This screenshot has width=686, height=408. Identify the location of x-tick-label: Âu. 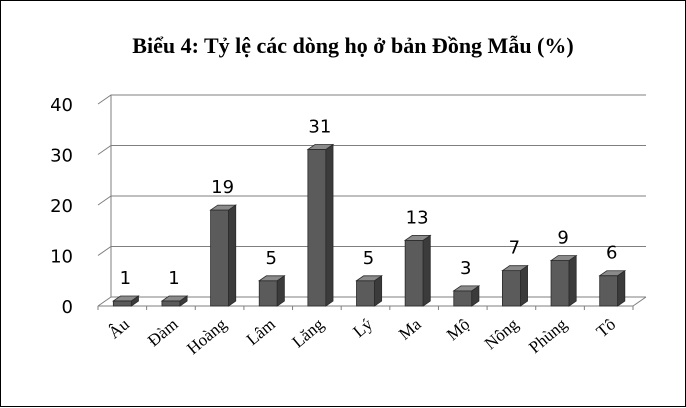
(119, 328).